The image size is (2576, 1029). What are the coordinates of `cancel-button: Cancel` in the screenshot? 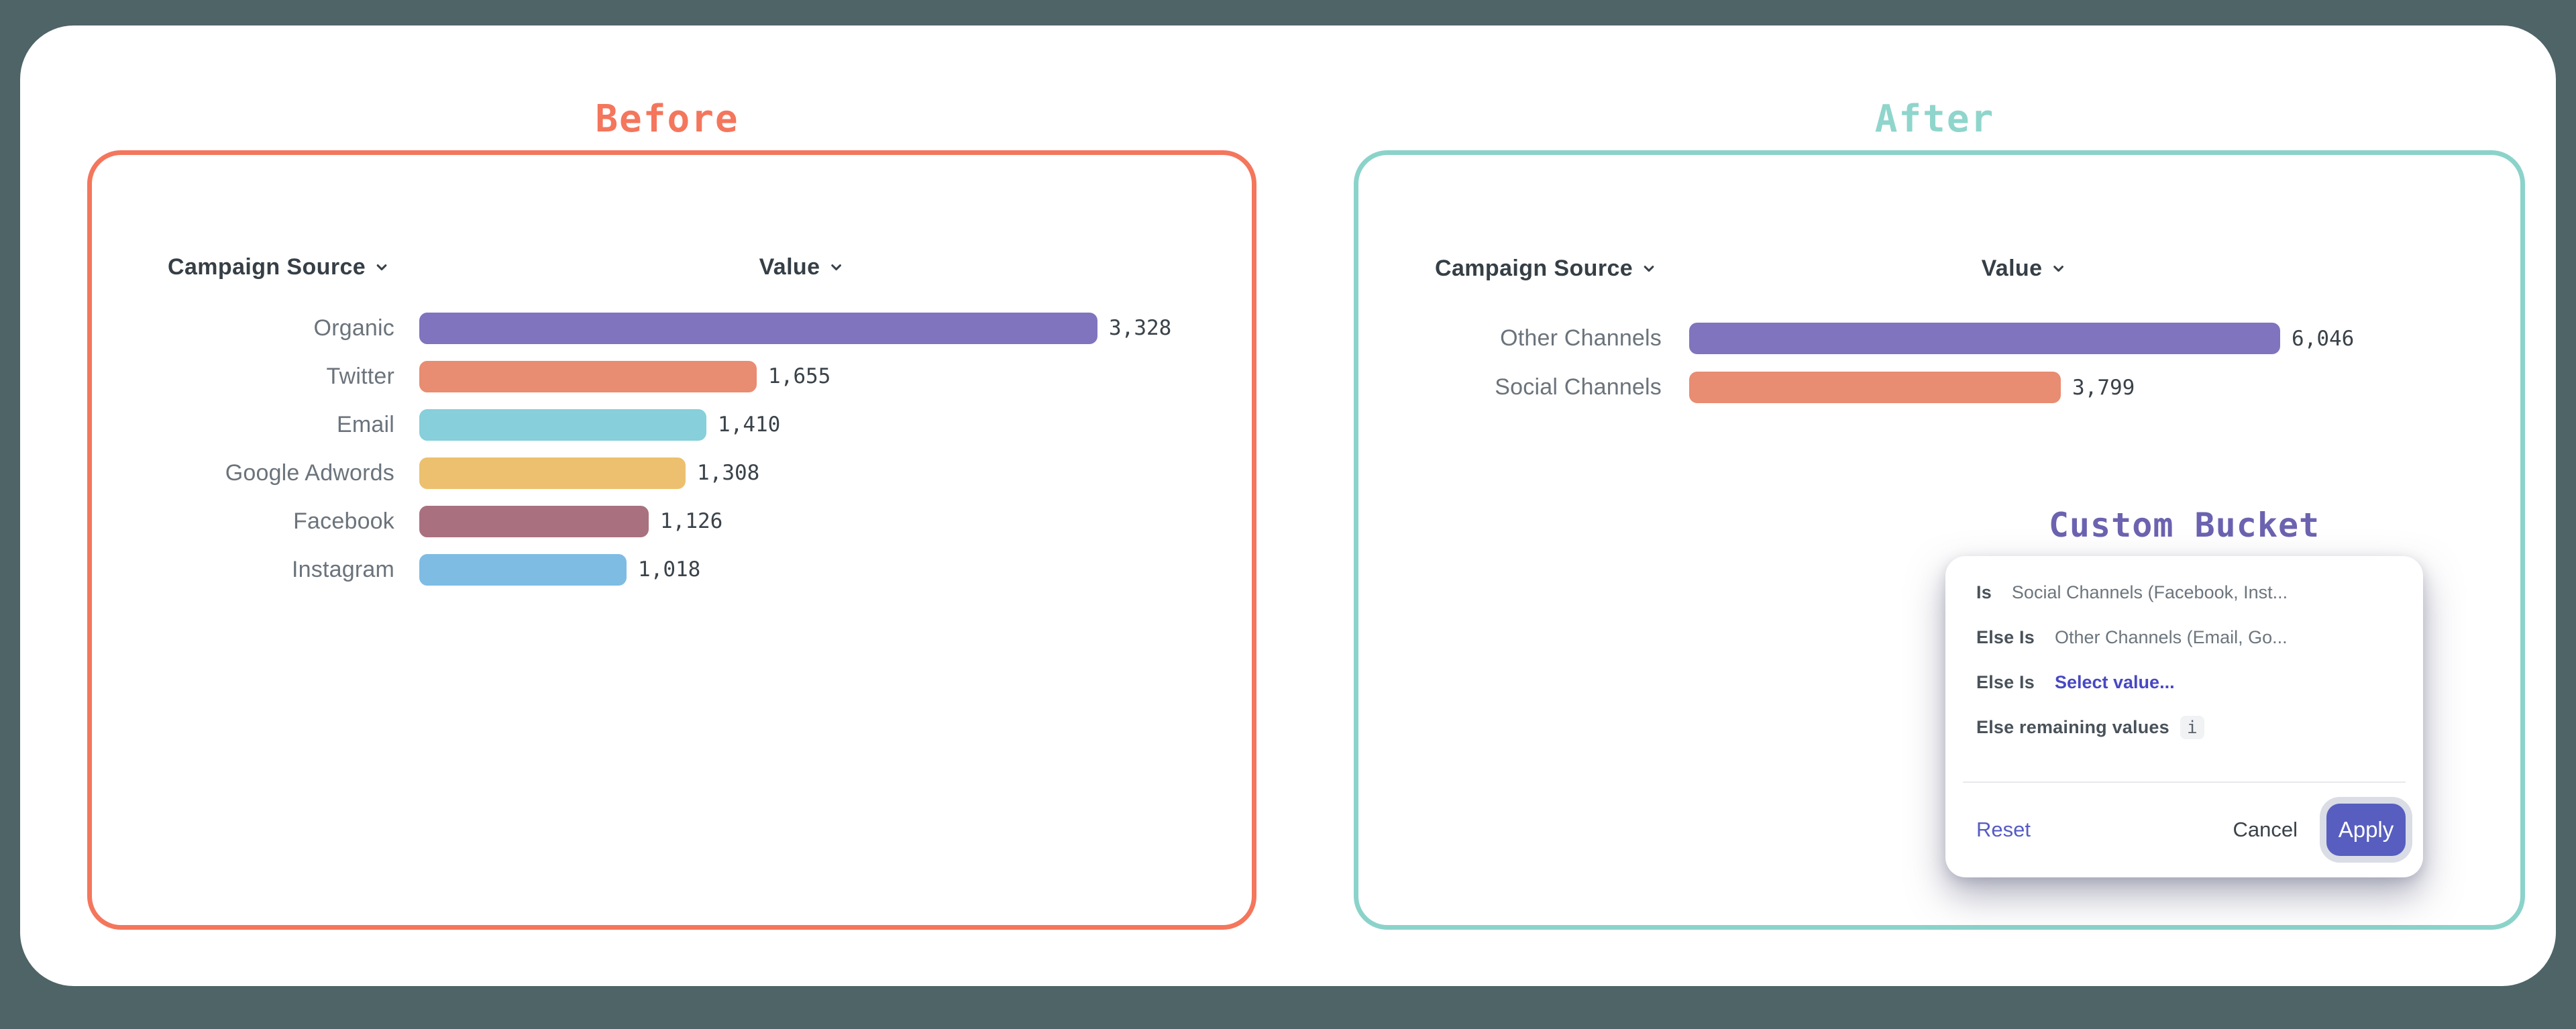 It's located at (2265, 829).